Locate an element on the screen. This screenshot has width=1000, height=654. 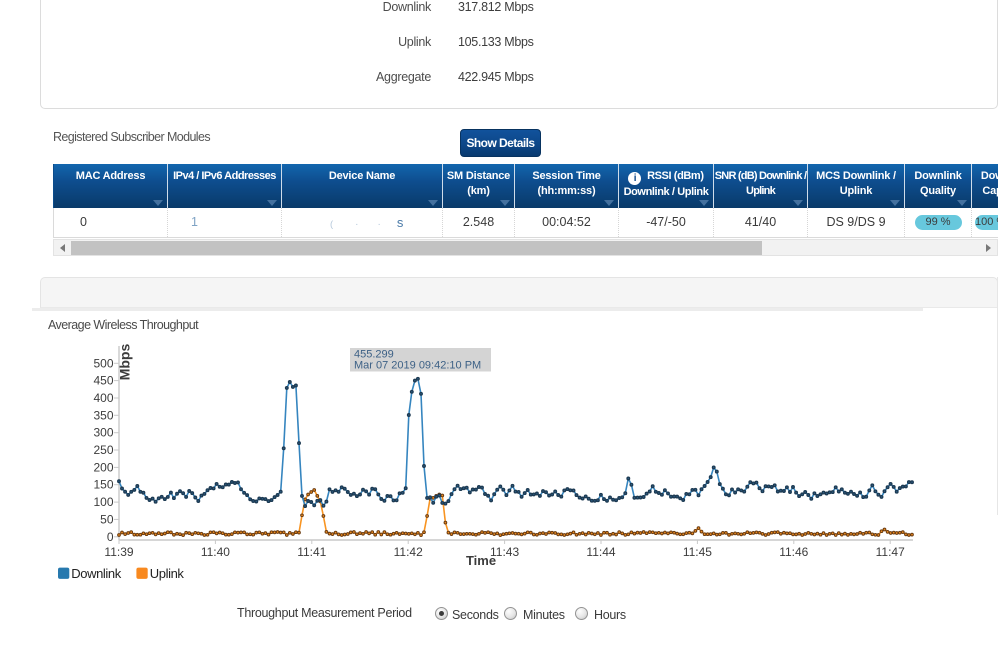
svg-text: 11:39 is located at coordinates (118, 552).